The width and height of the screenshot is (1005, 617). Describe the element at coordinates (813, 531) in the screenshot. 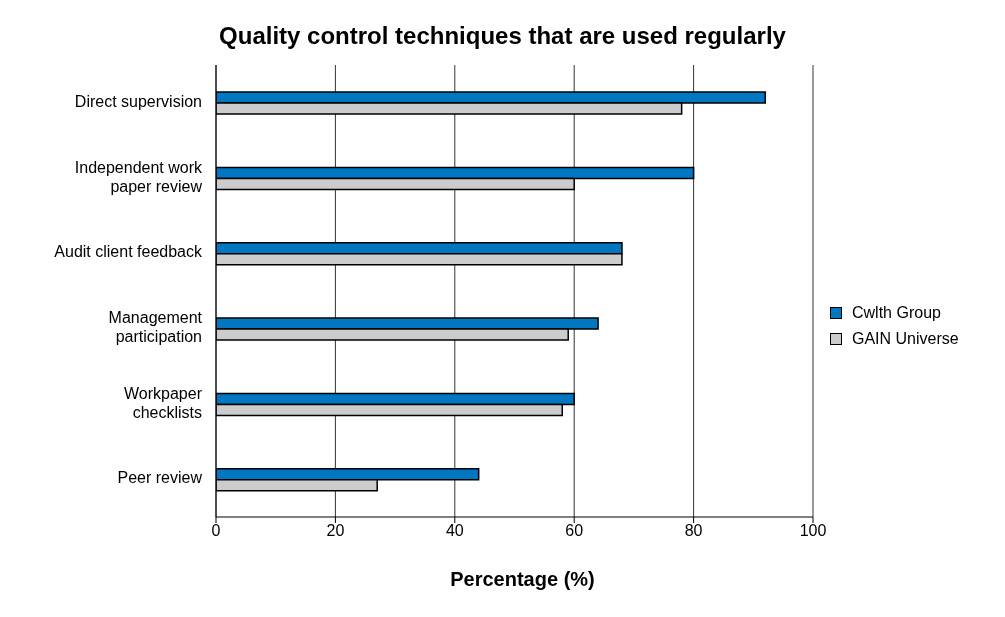

I see `x-tick-label: 100` at that location.